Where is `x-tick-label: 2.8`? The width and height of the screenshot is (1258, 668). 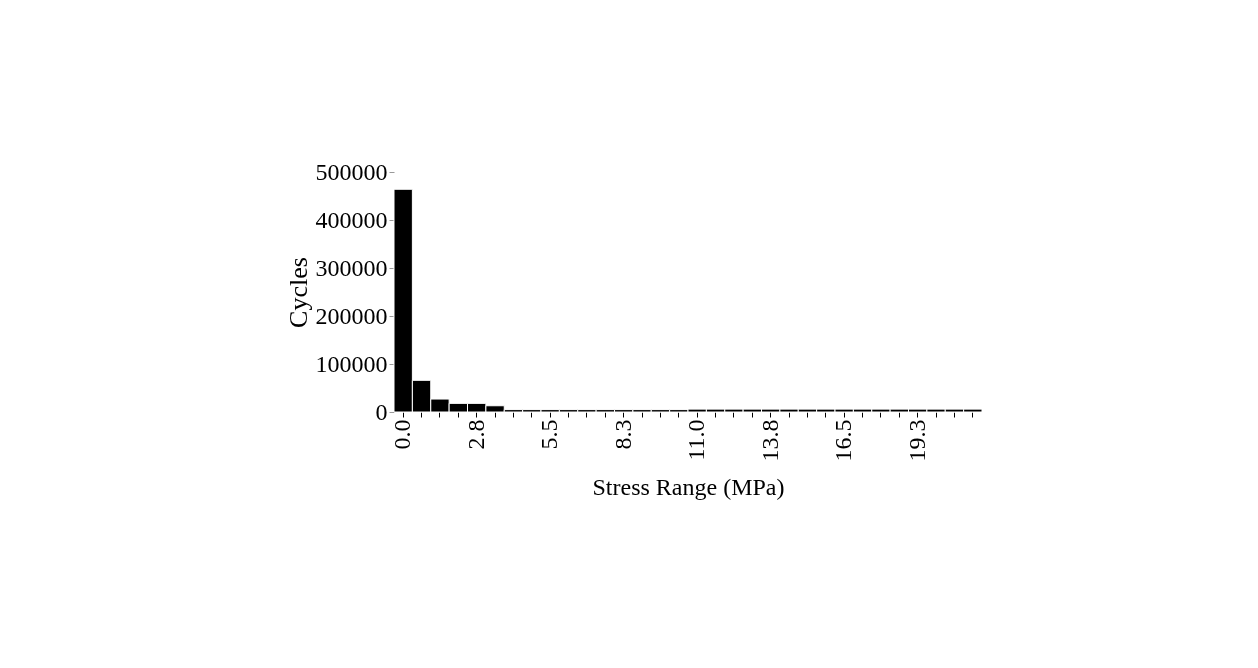 x-tick-label: 2.8 is located at coordinates (475, 434).